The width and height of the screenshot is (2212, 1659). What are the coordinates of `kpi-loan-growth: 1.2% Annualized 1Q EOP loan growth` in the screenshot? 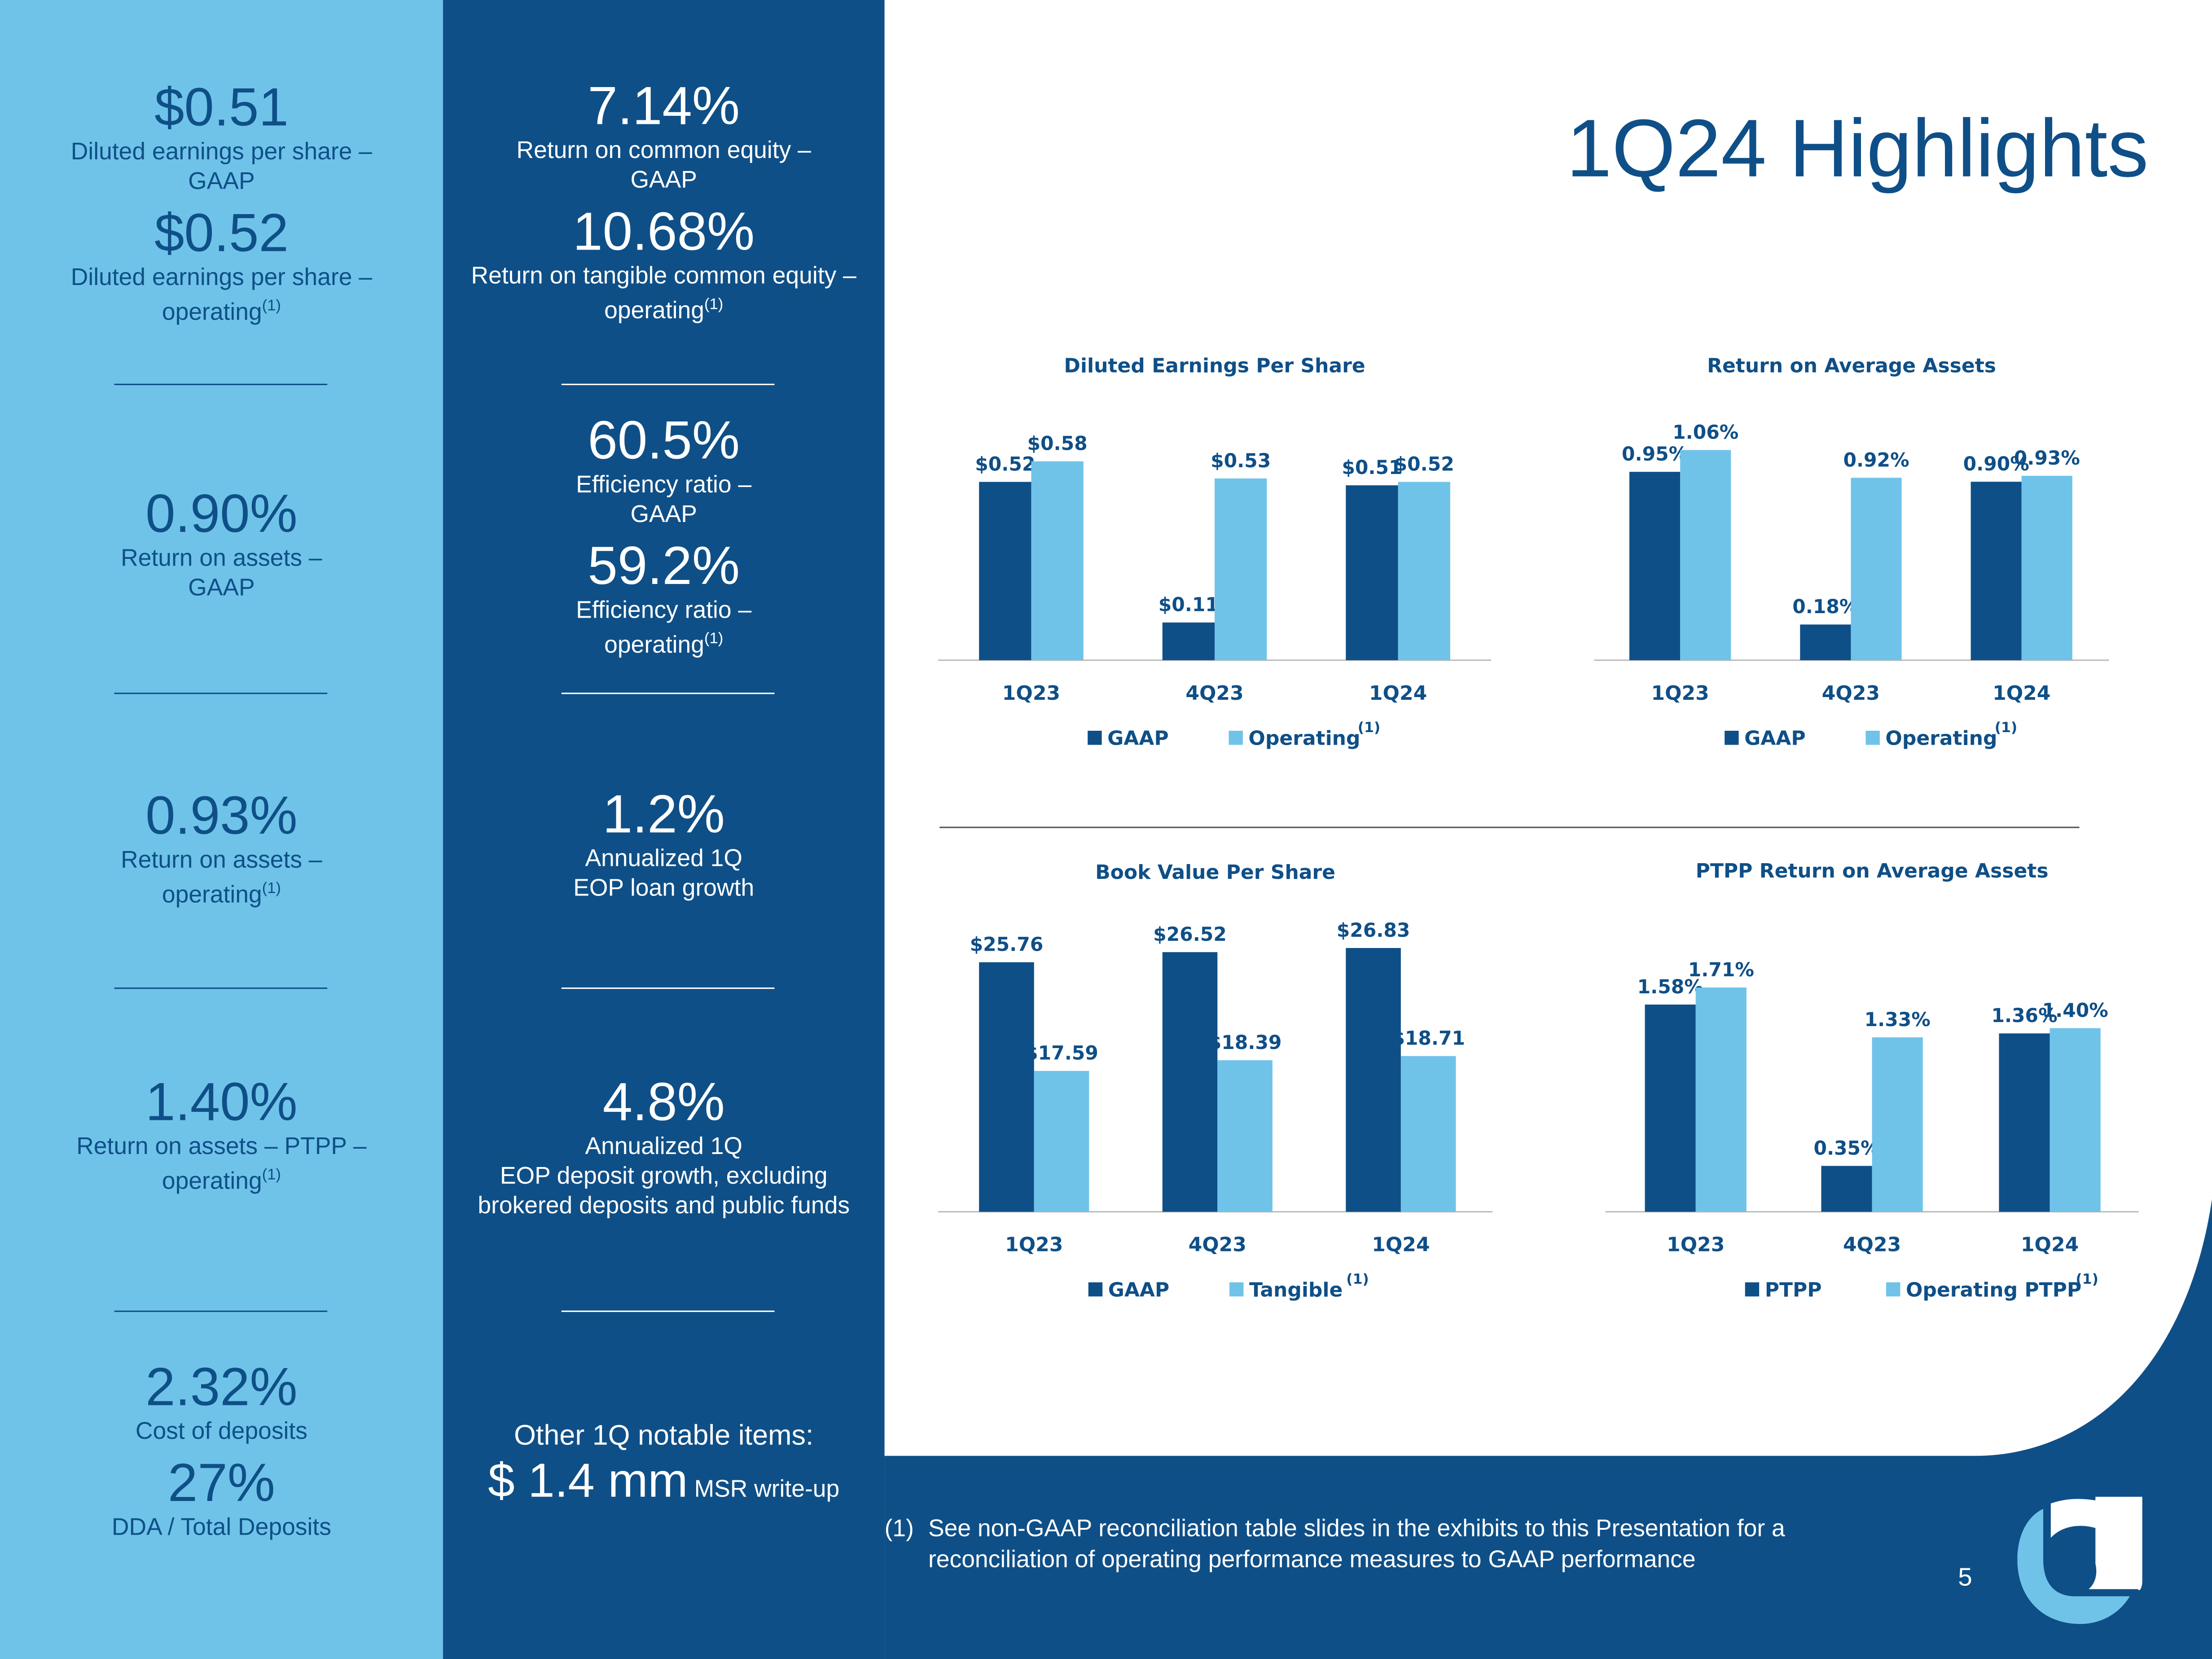 It's located at (664, 845).